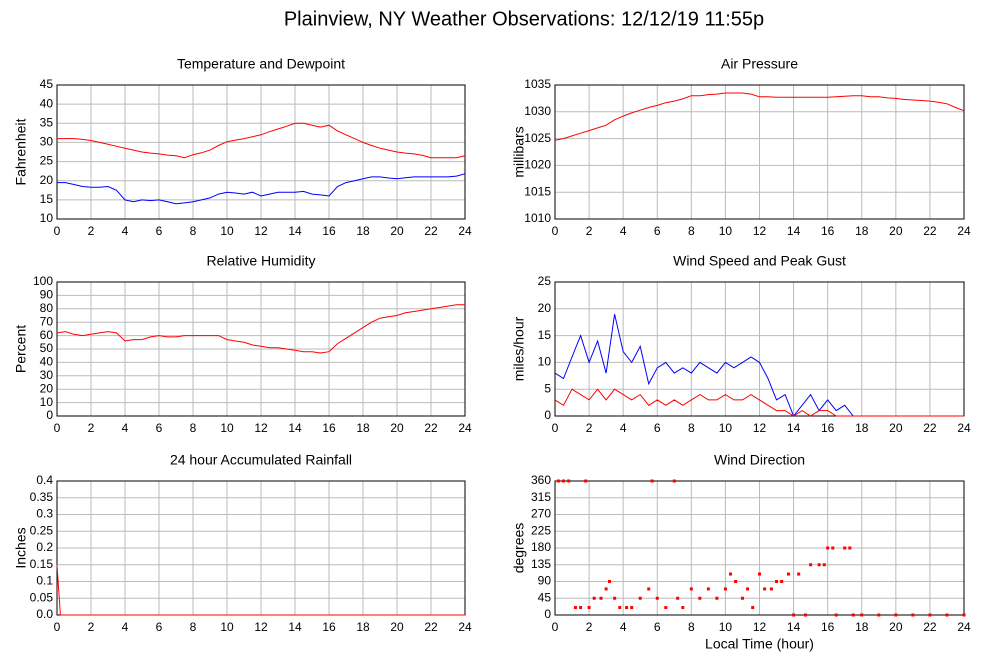 This screenshot has height=660, width=1000. Describe the element at coordinates (329, 627) in the screenshot. I see `x-tick-label: 16` at that location.